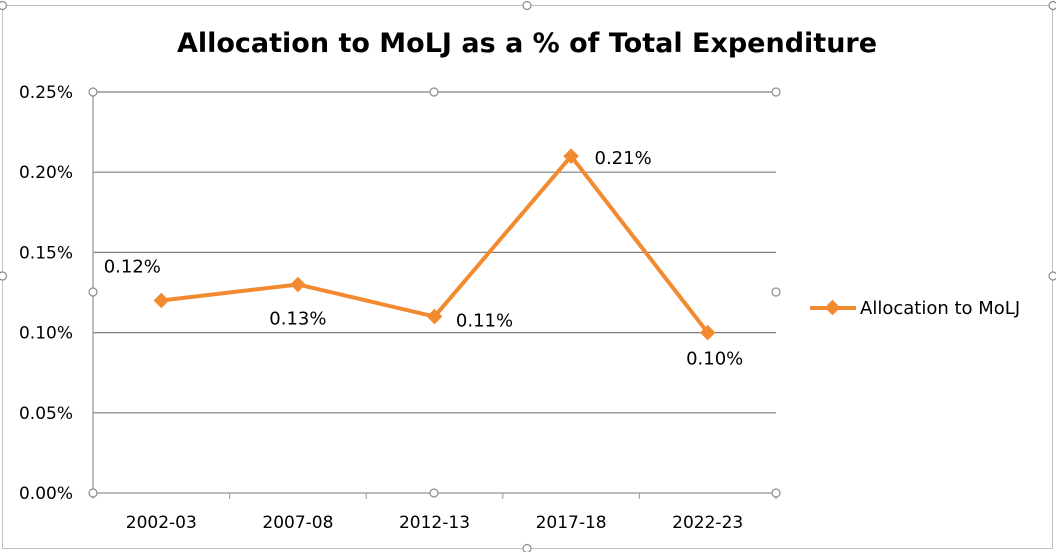 This screenshot has width=1056, height=556. Describe the element at coordinates (161, 523) in the screenshot. I see `x-tick-label: 2002-03` at that location.